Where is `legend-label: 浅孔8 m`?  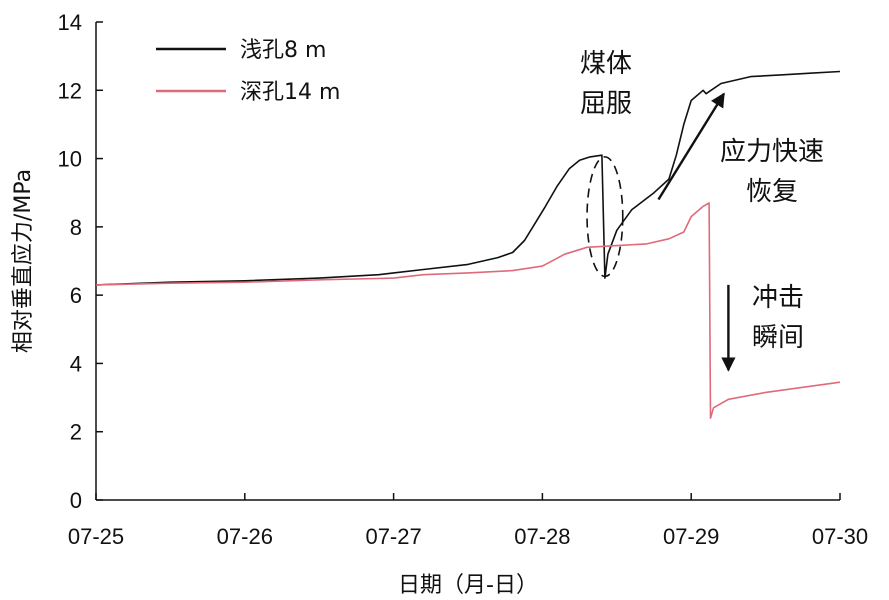 legend-label: 浅孔8 m is located at coordinates (283, 50).